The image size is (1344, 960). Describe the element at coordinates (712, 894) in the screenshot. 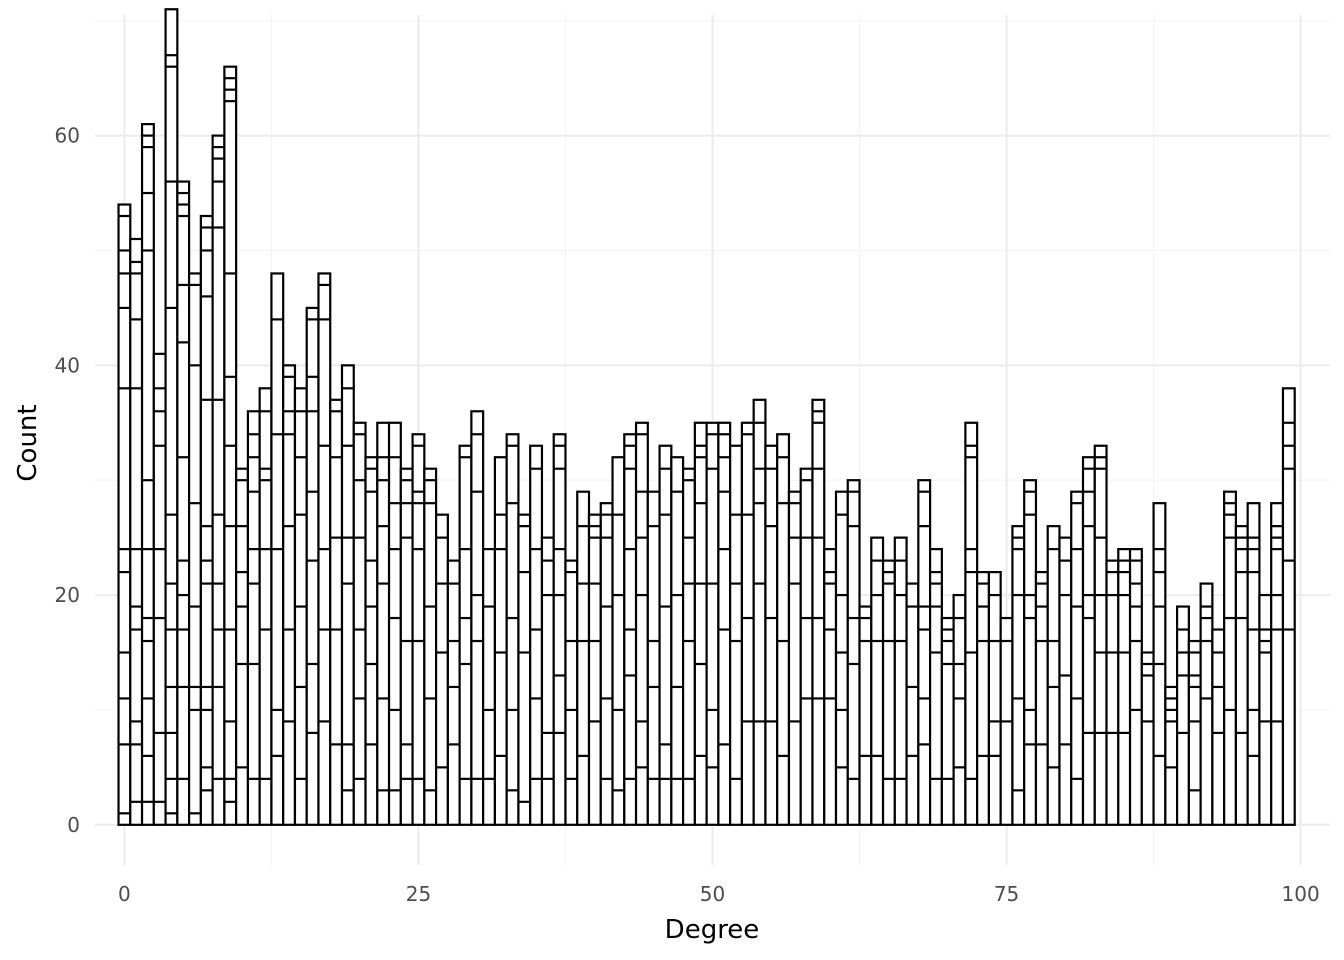

I see `x-tick-label: 50` at that location.